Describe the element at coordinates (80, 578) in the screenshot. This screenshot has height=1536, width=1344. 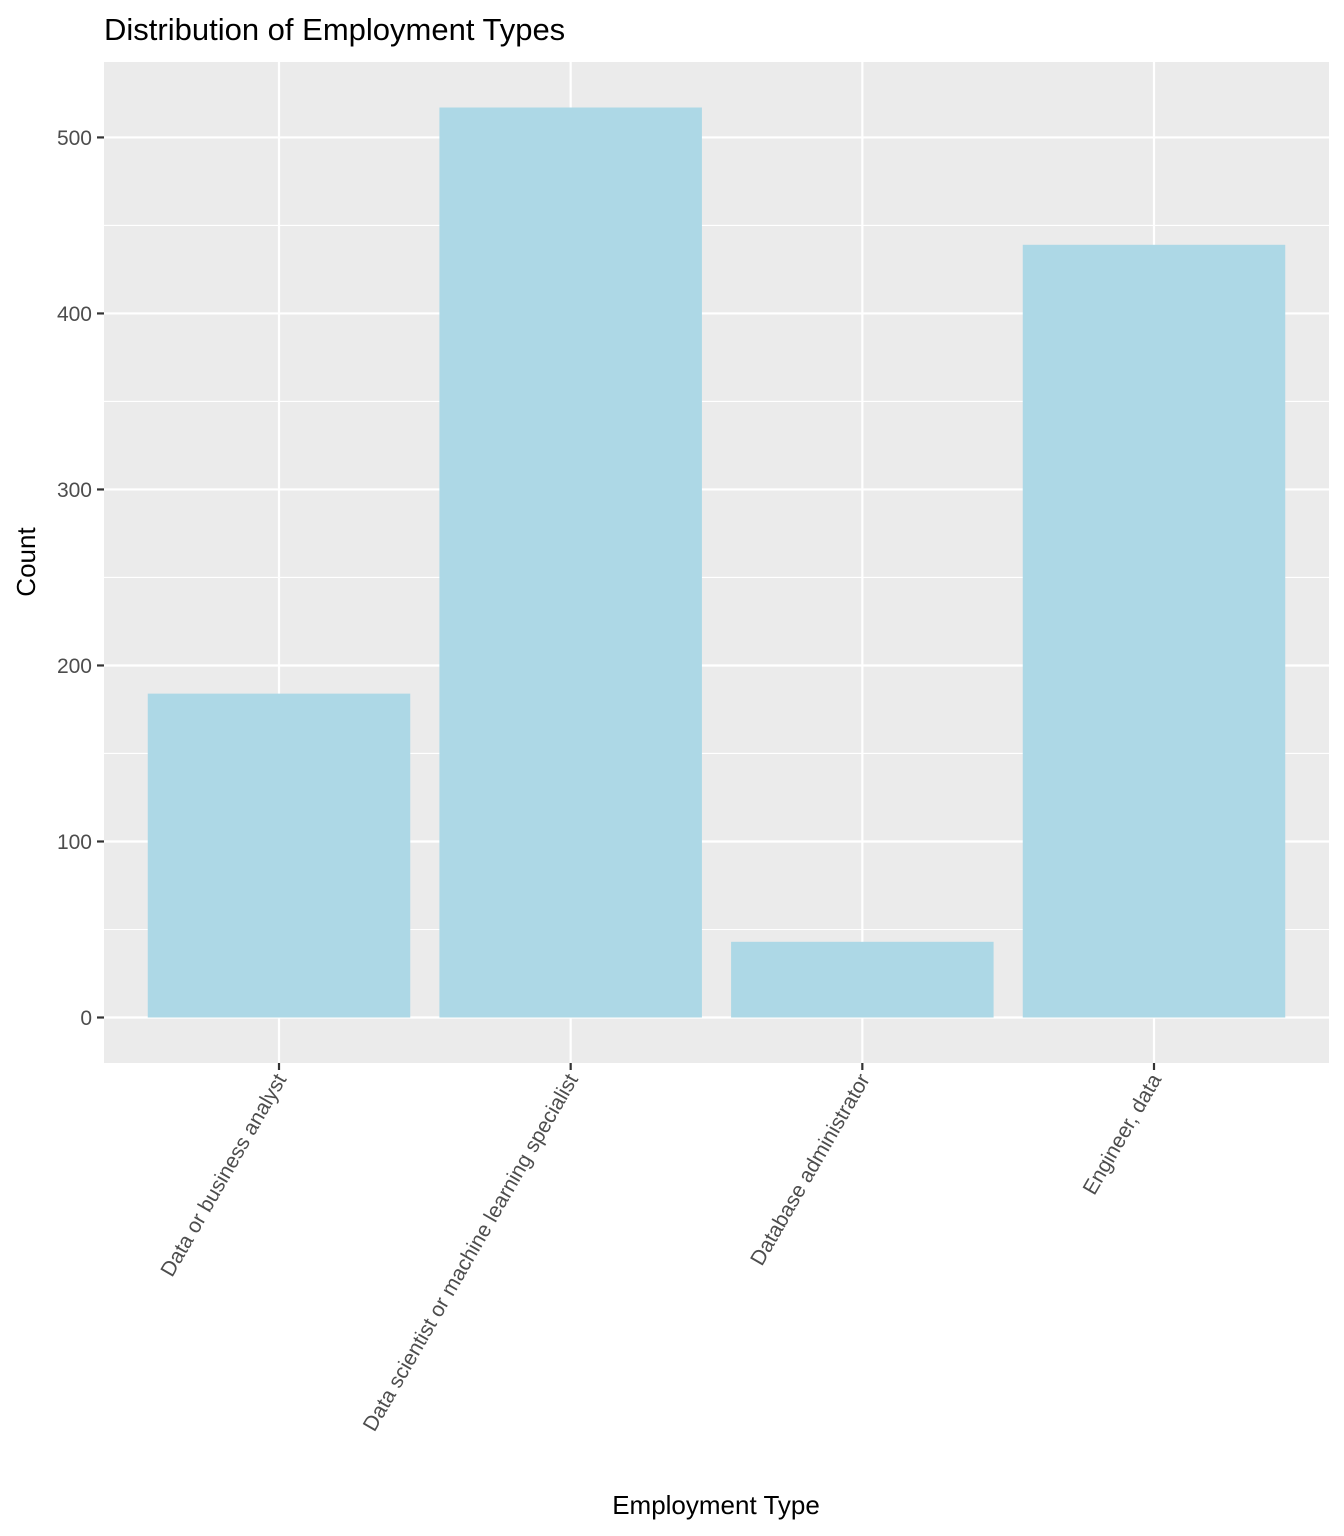
I see `y-axis: 0 100 200 300 400 500` at that location.